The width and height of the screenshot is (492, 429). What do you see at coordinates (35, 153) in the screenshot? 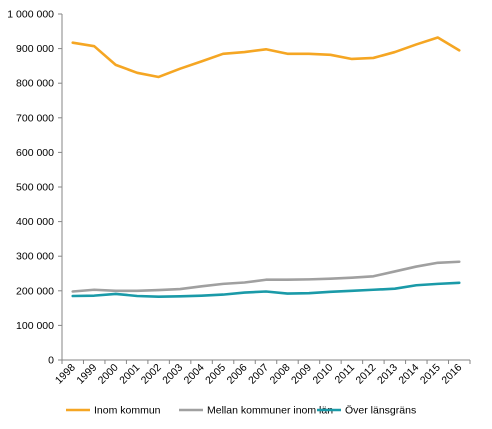
I see `y-tick-label: 600 000` at bounding box center [35, 153].